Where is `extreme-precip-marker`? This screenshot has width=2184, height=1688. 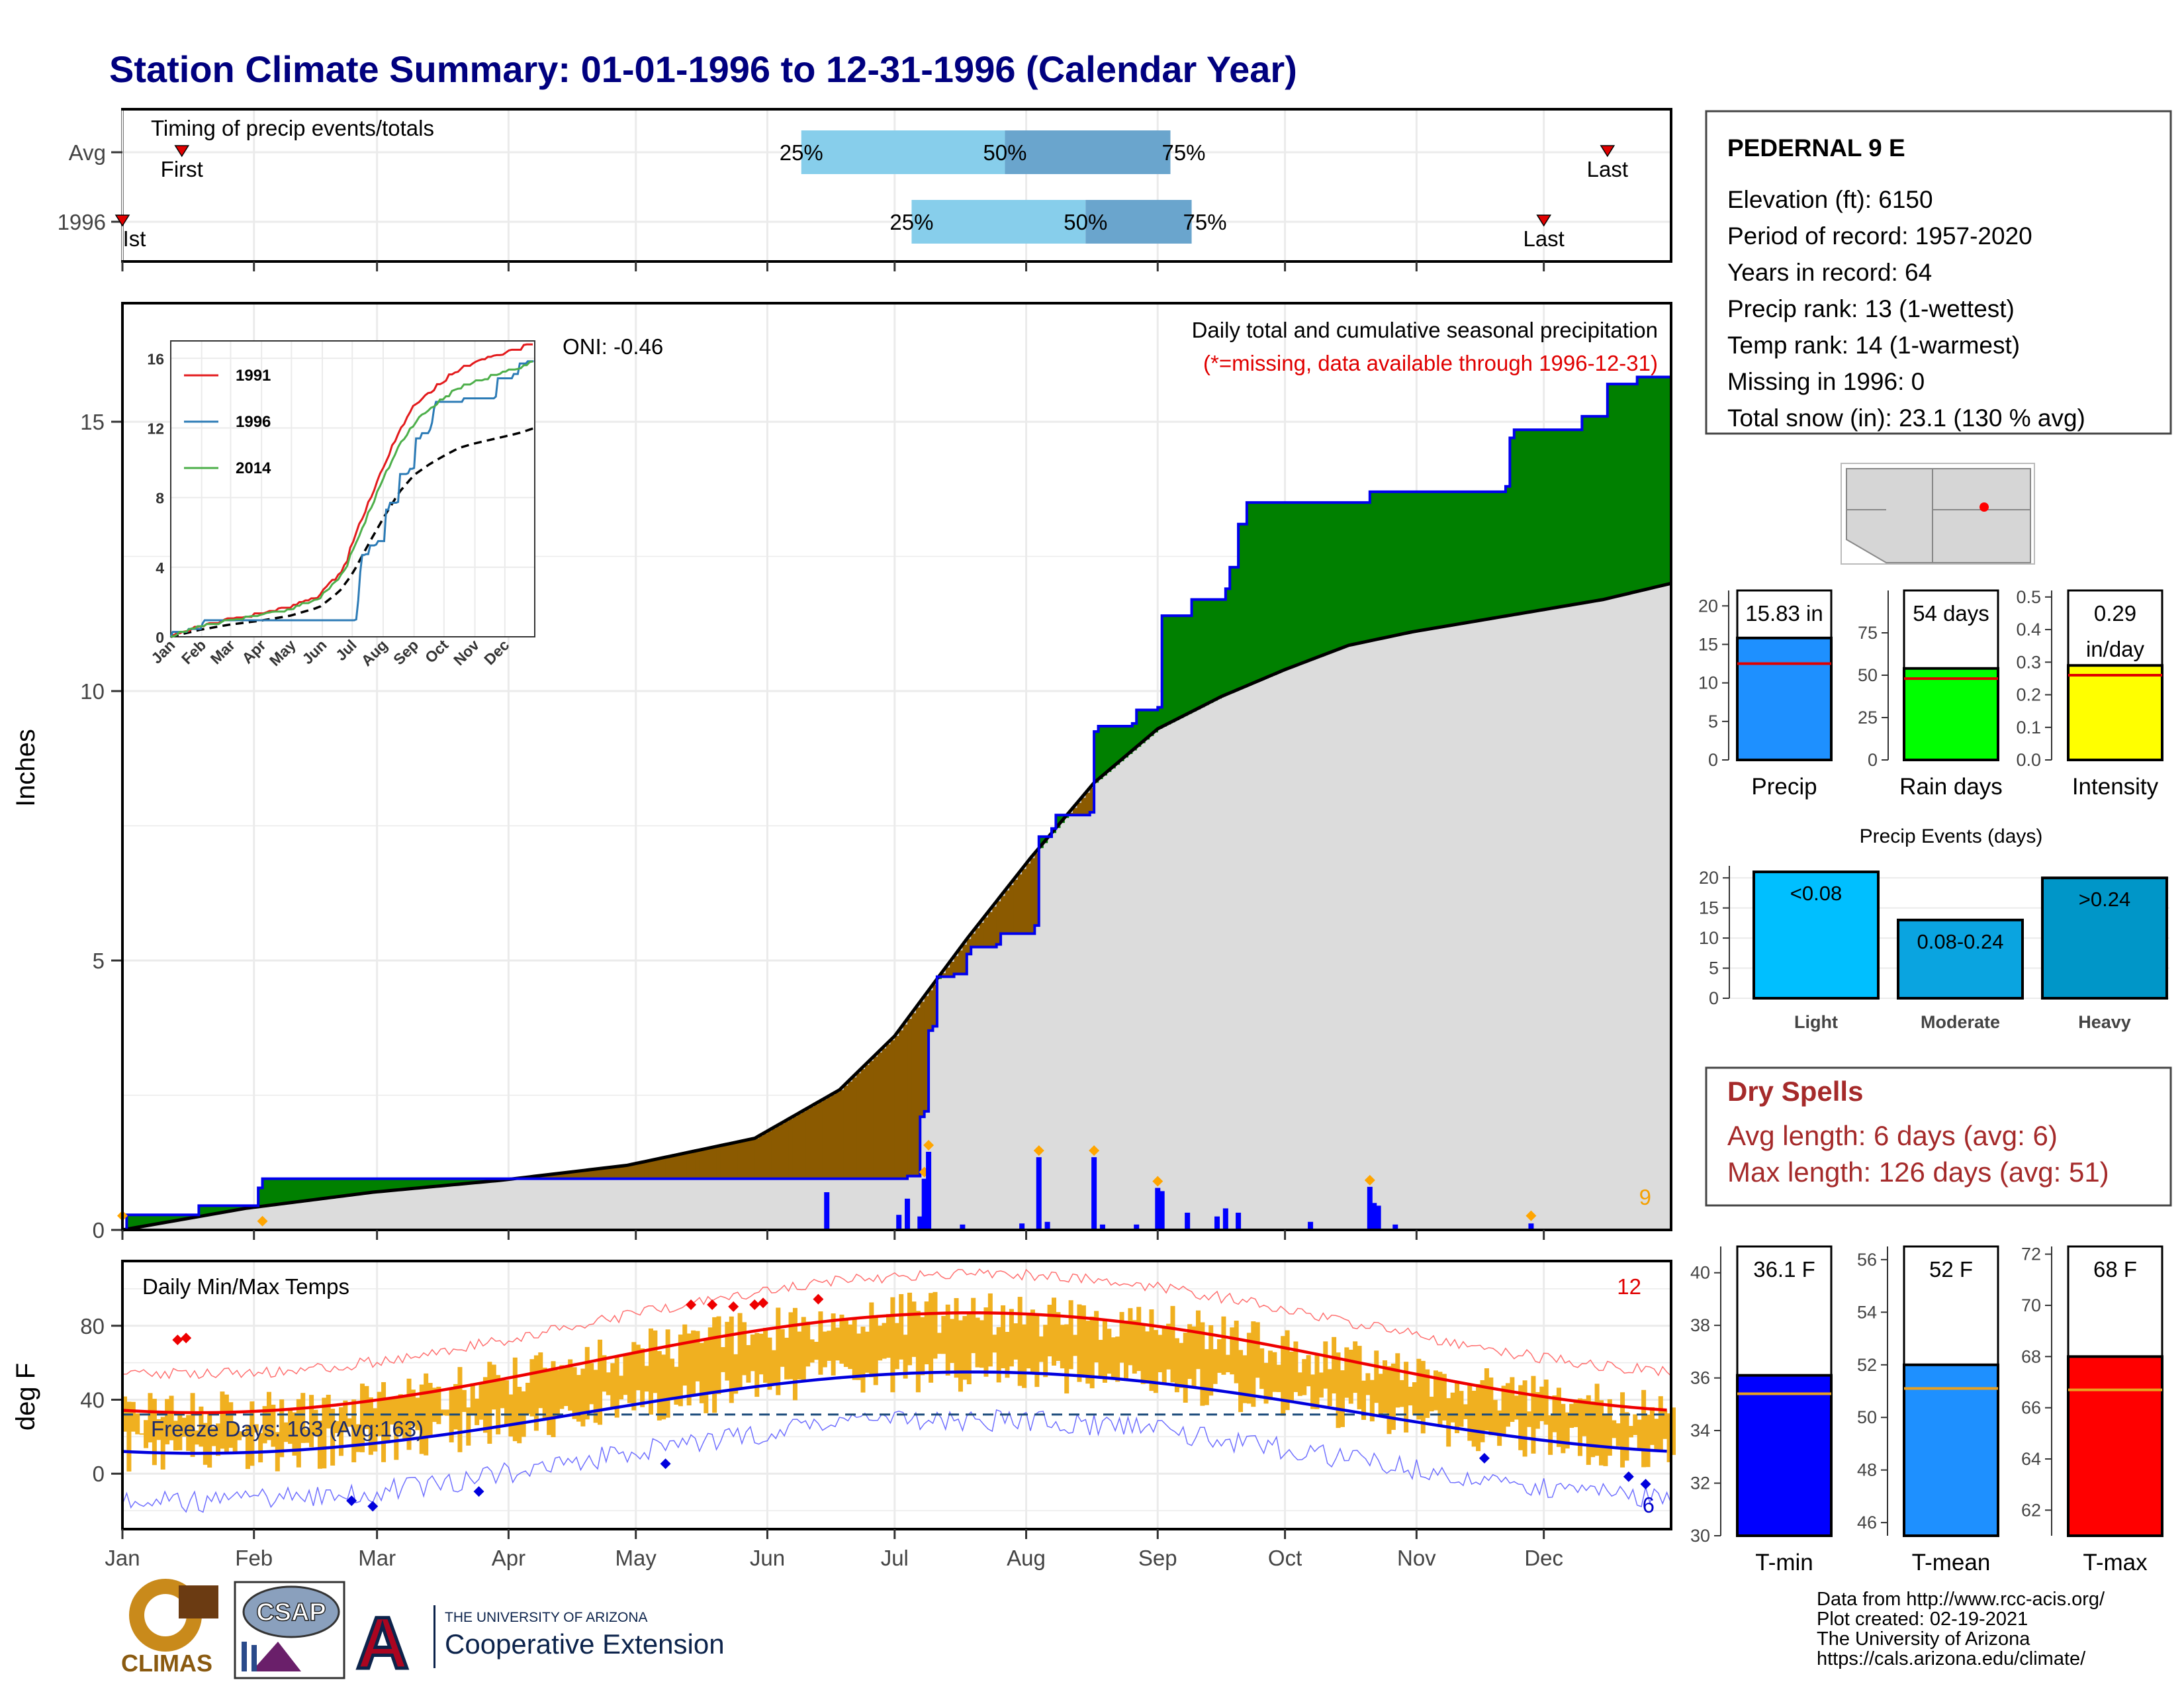
extreme-precip-marker is located at coordinates (1038, 1150).